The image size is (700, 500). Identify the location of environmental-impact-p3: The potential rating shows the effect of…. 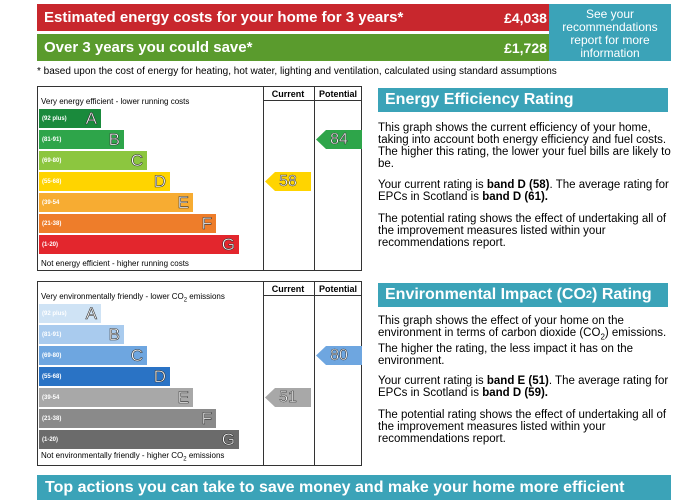
(522, 427).